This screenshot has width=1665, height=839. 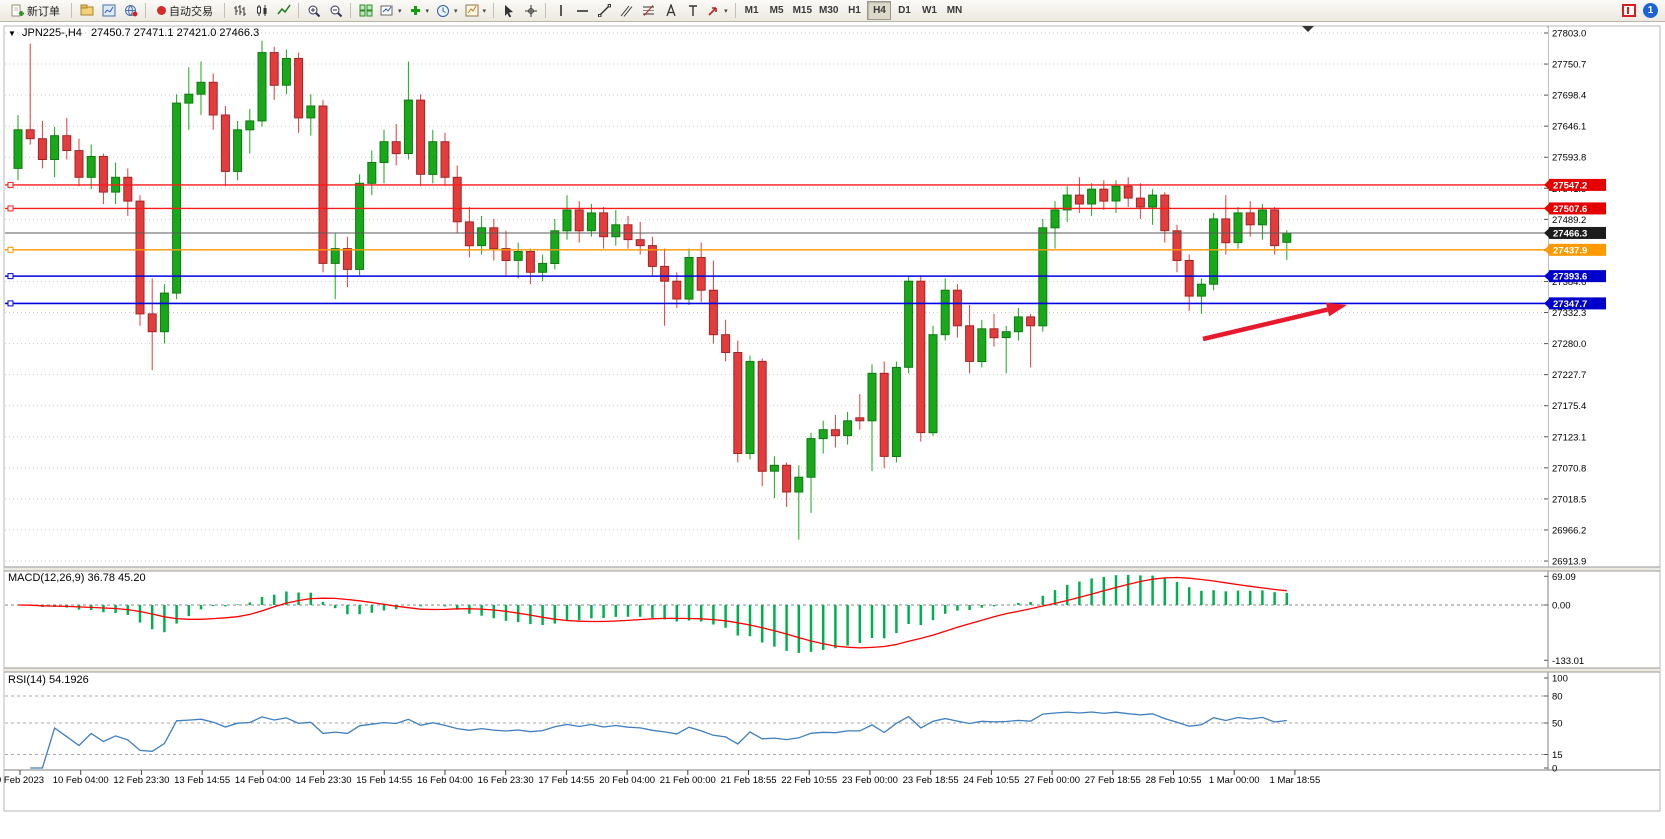 What do you see at coordinates (1295, 780) in the screenshot?
I see `svg-text: 1 Mar 18:55` at bounding box center [1295, 780].